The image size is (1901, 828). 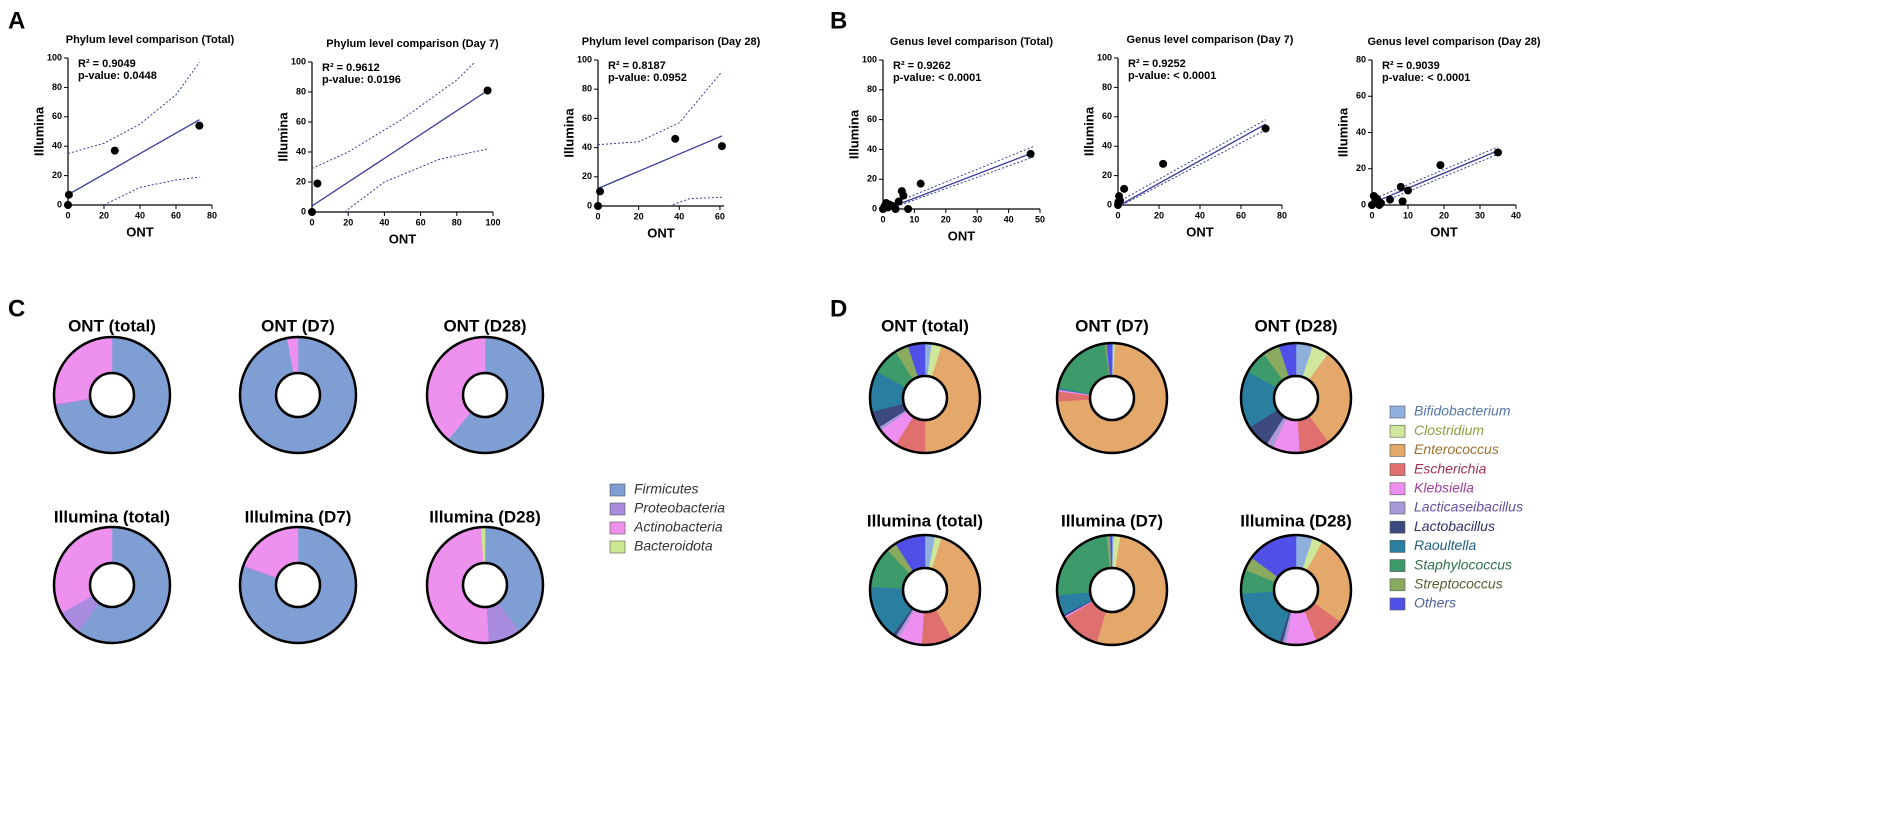 What do you see at coordinates (1445, 545) in the screenshot?
I see `legend-label: Raoultella` at bounding box center [1445, 545].